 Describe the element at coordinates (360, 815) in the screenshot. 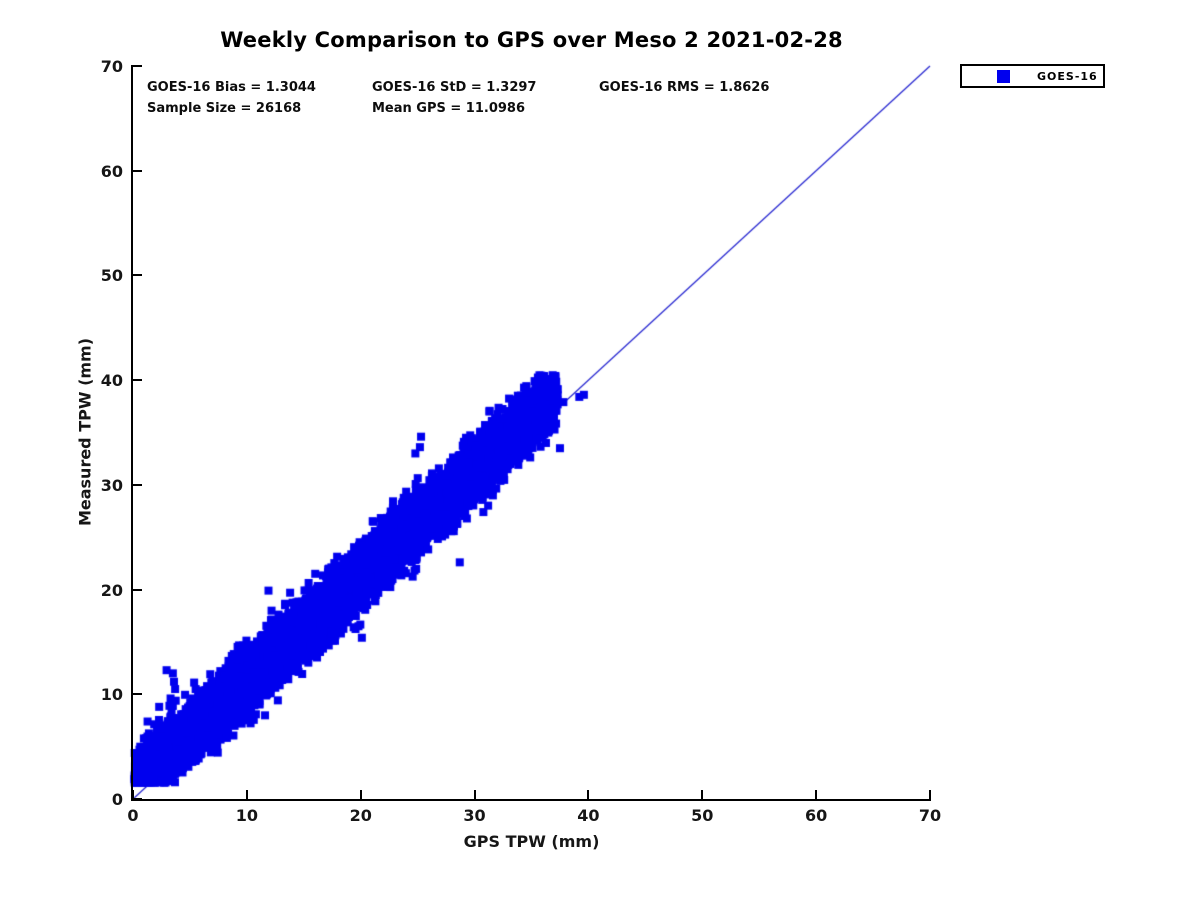

I see `x-tick-label: 20` at that location.